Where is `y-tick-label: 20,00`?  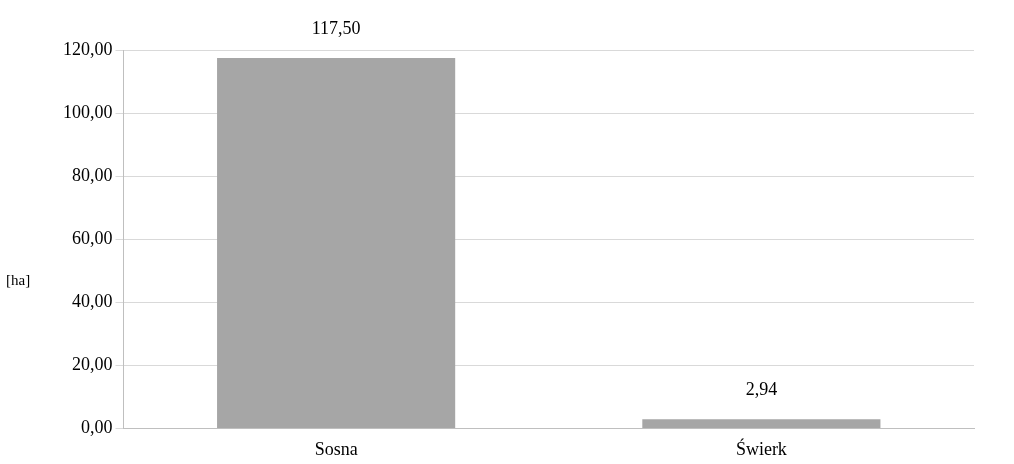 y-tick-label: 20,00 is located at coordinates (92, 364).